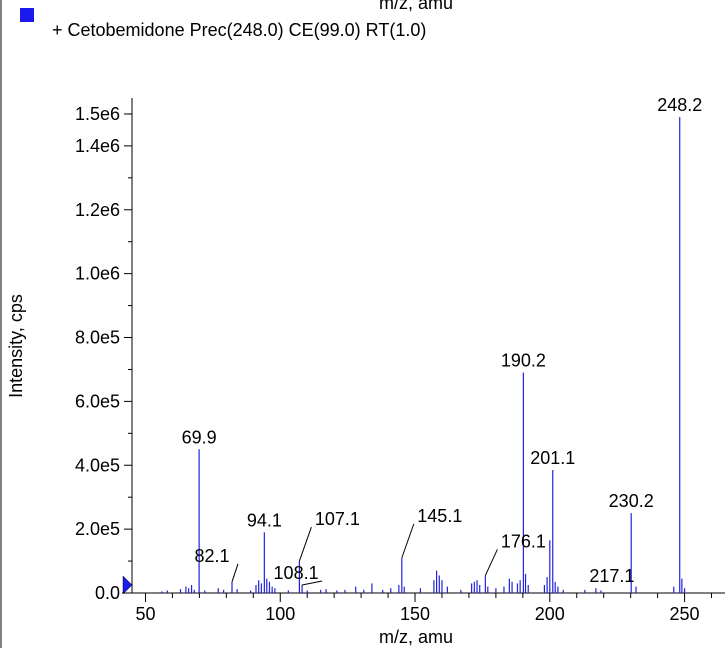 The image size is (725, 648). I want to click on y-tick-label: 1.0e6, so click(97, 274).